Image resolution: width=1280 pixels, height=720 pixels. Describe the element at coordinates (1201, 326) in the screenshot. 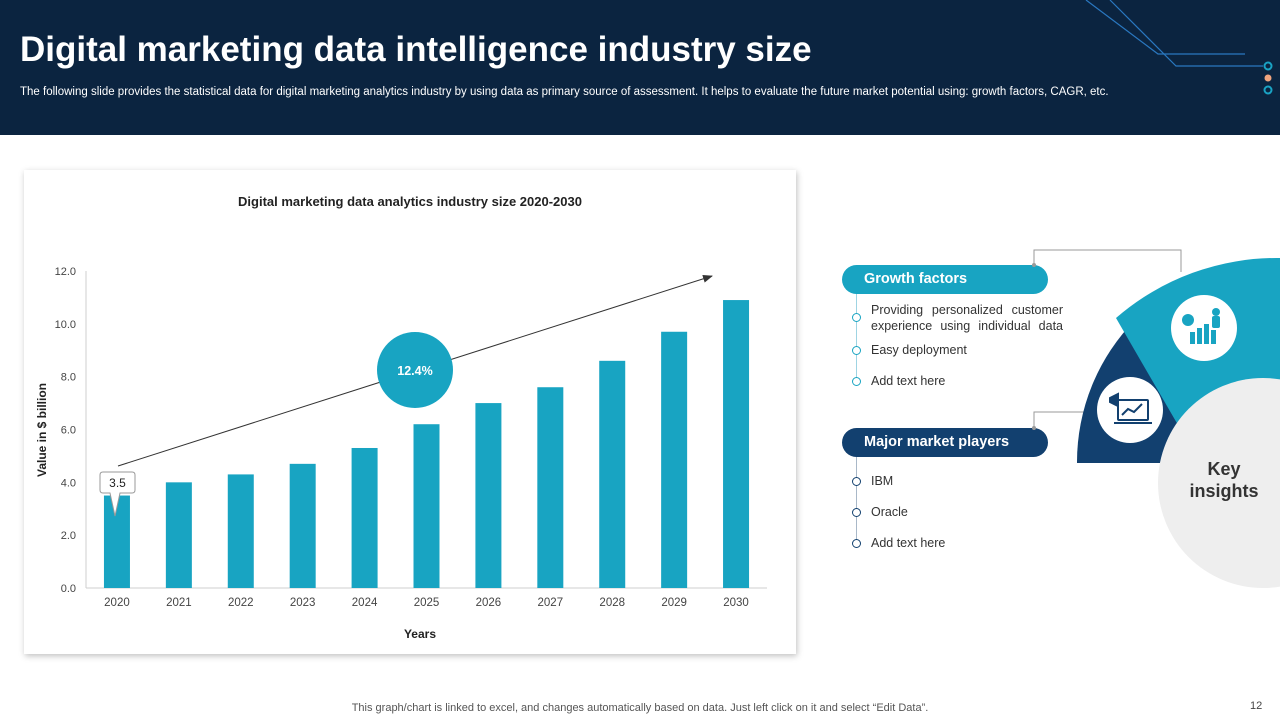

I see `growth-chart-icon` at that location.